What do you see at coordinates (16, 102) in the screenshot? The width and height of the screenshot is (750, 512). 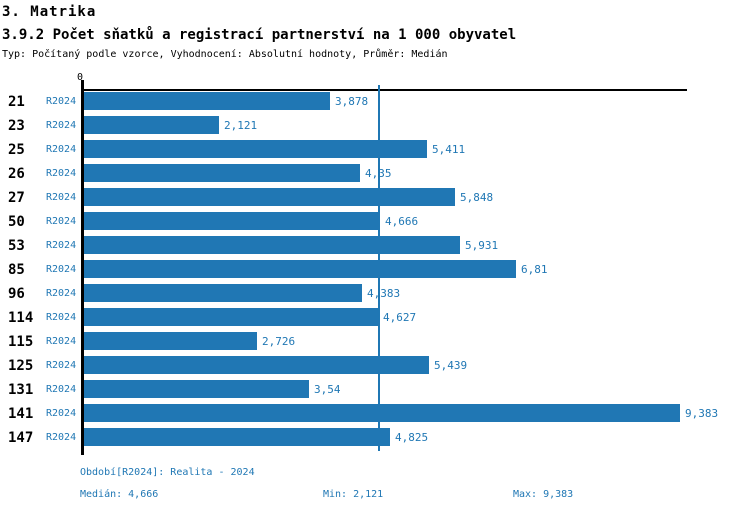 I see `category-label: 21` at bounding box center [16, 102].